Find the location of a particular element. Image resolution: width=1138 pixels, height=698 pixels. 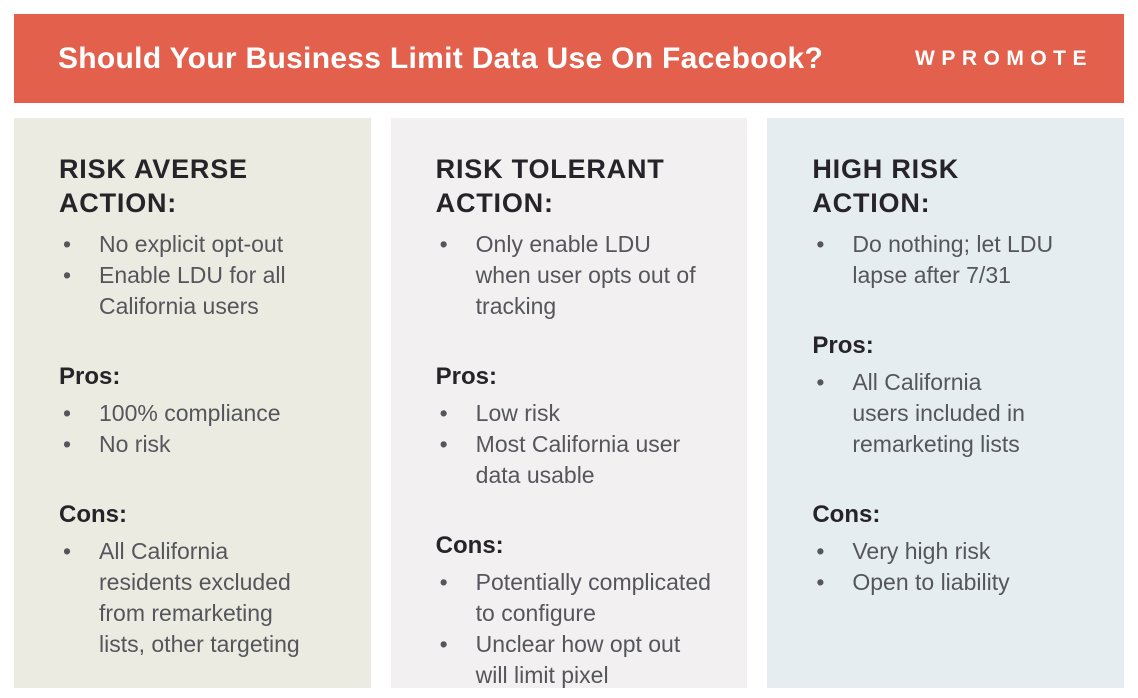

cons-item: Open to liability is located at coordinates (955, 582).